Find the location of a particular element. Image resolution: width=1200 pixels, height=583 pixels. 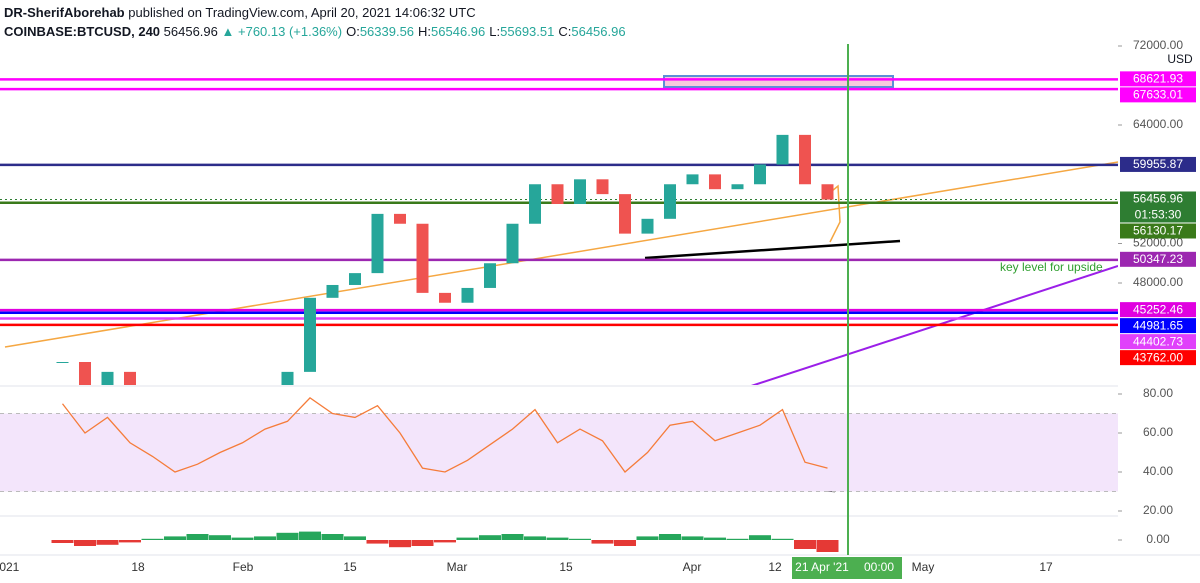

level-tag-label: 45252.46 is located at coordinates (1158, 309).